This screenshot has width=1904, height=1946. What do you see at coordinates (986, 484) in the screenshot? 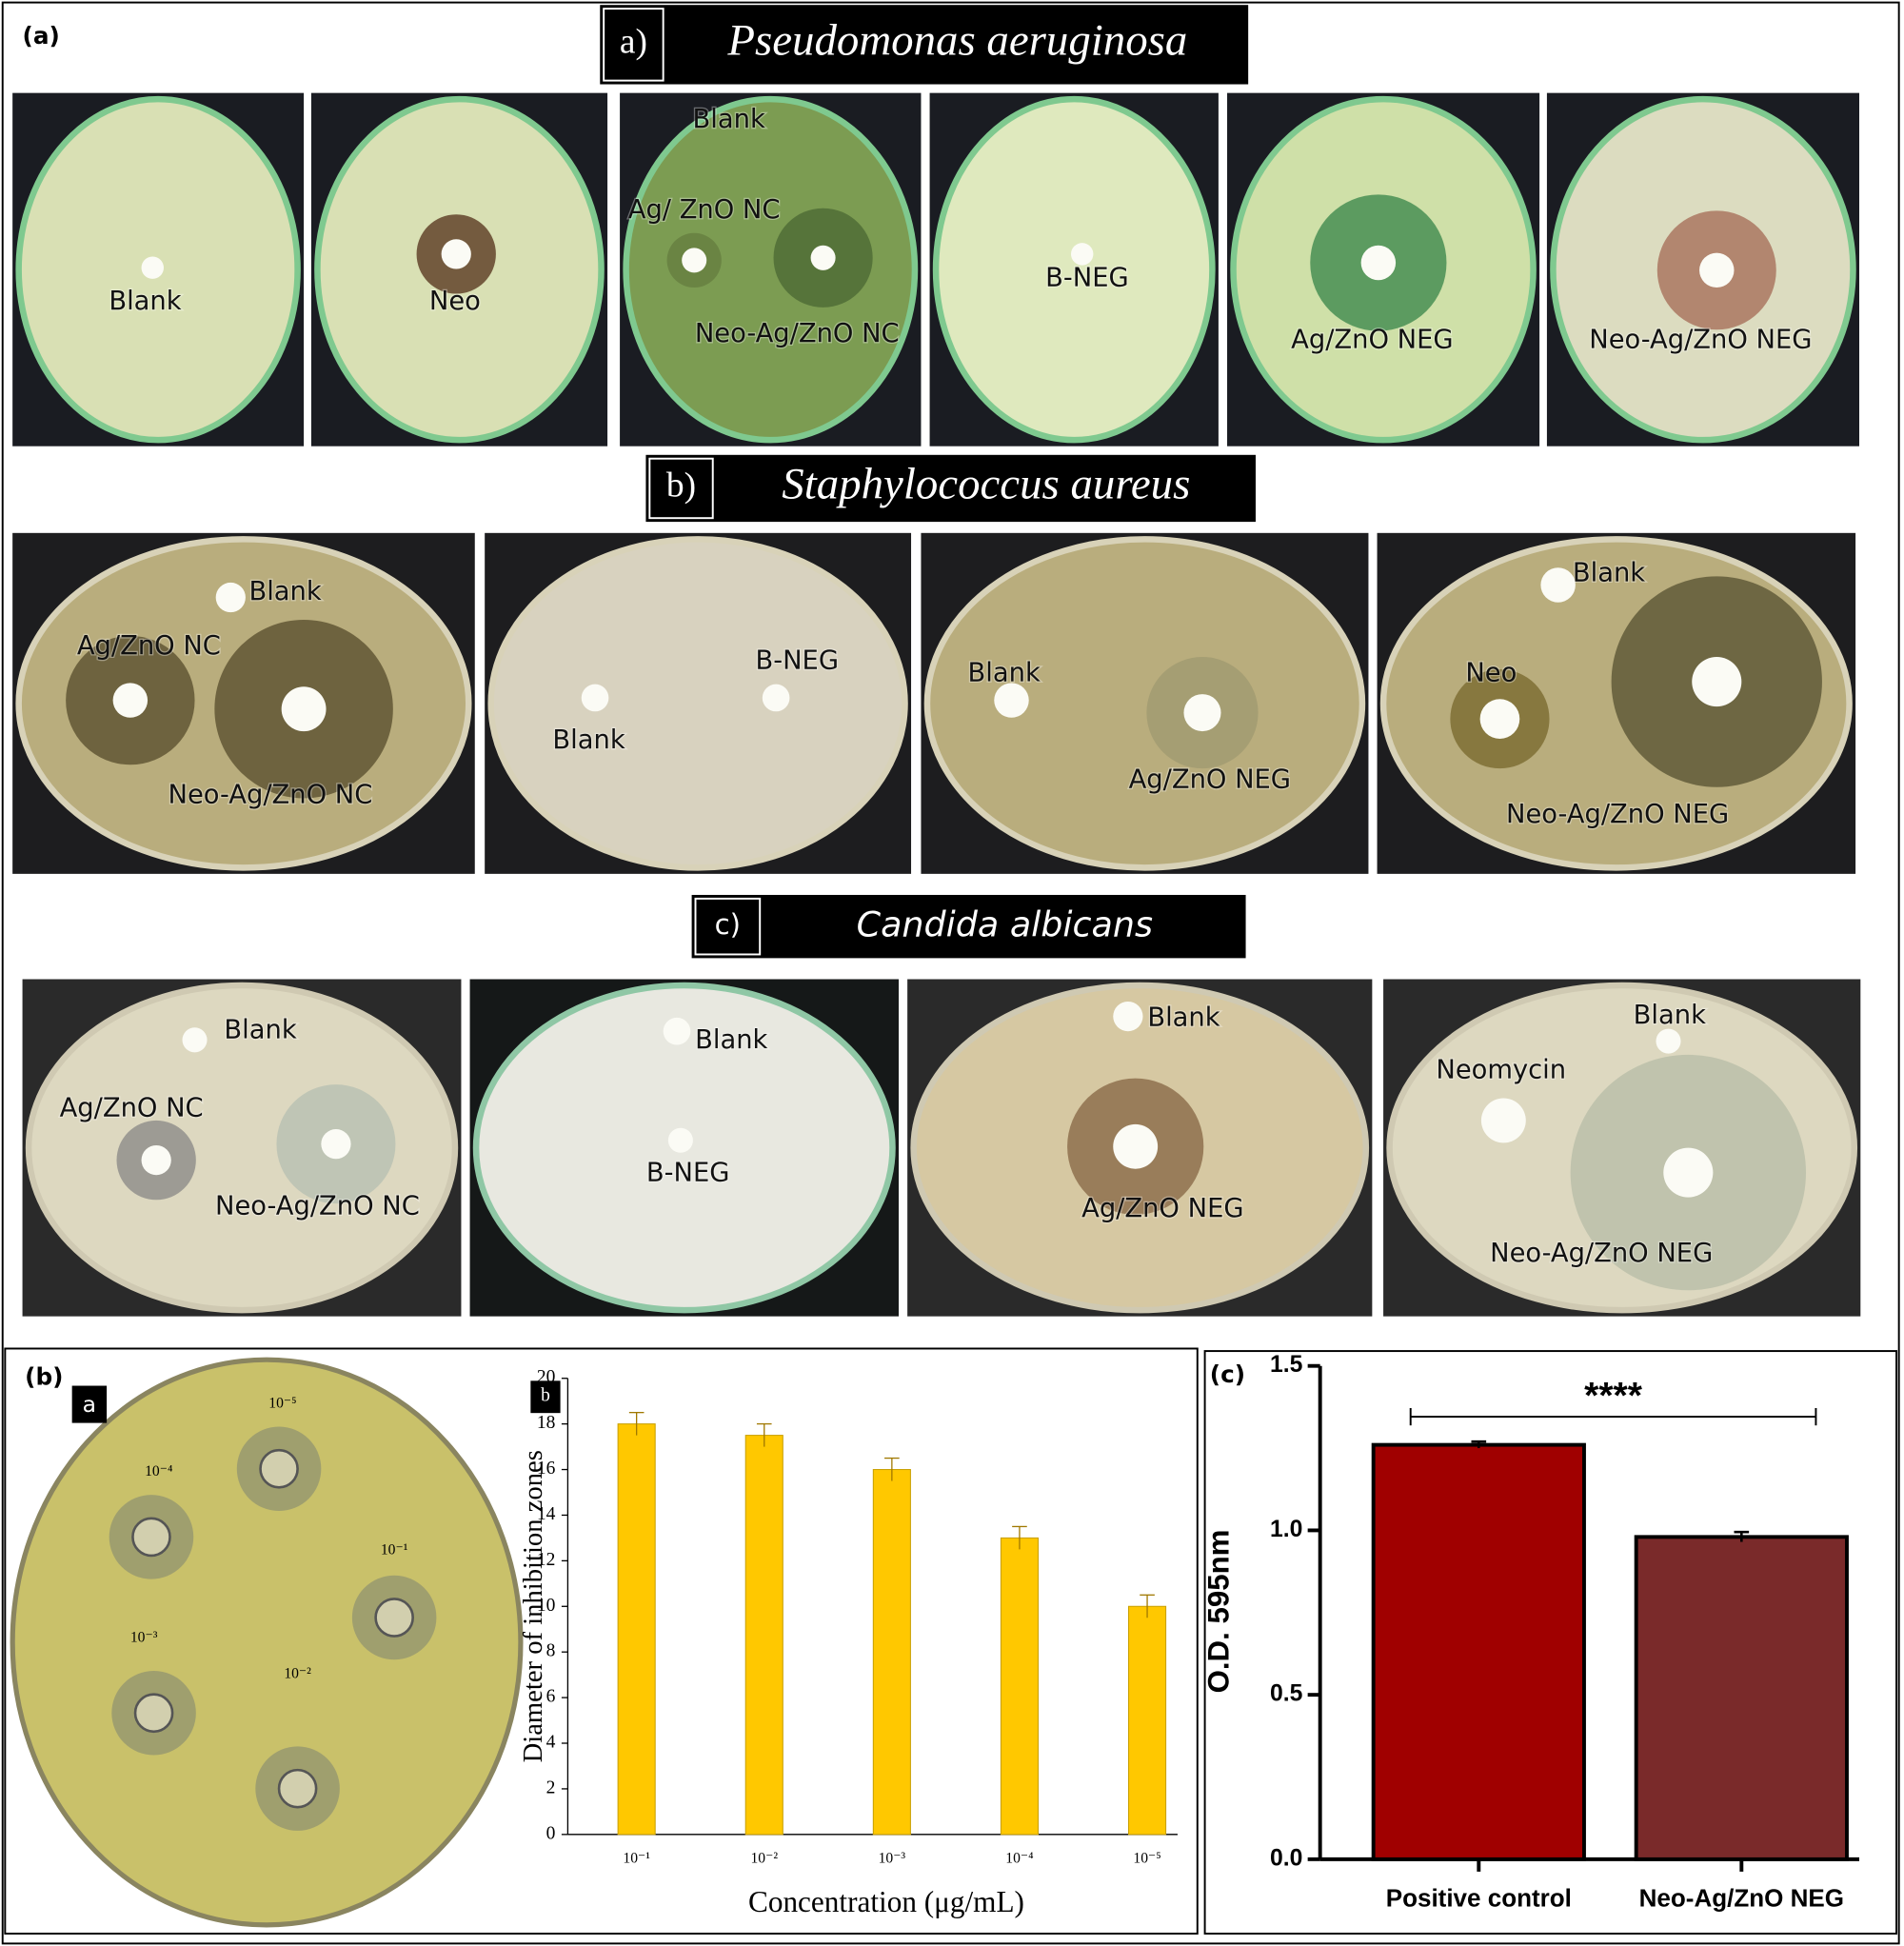
I see `section-organism: Staphylococcus aureus` at bounding box center [986, 484].